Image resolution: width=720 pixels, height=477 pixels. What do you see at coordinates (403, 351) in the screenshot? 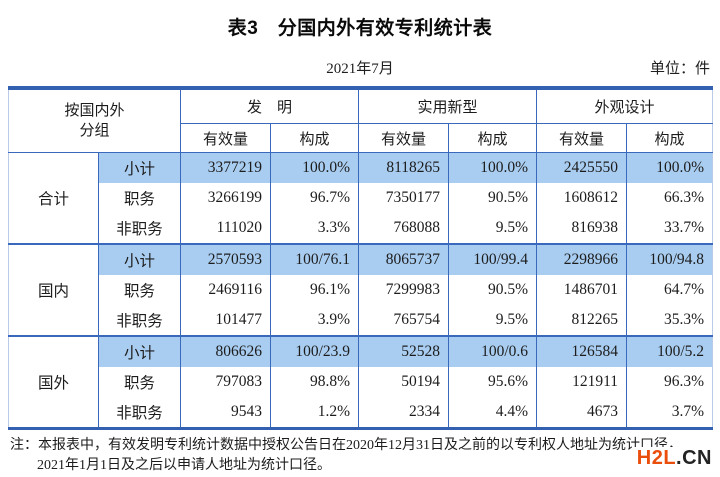
I see `value-cell: 52528` at bounding box center [403, 351].